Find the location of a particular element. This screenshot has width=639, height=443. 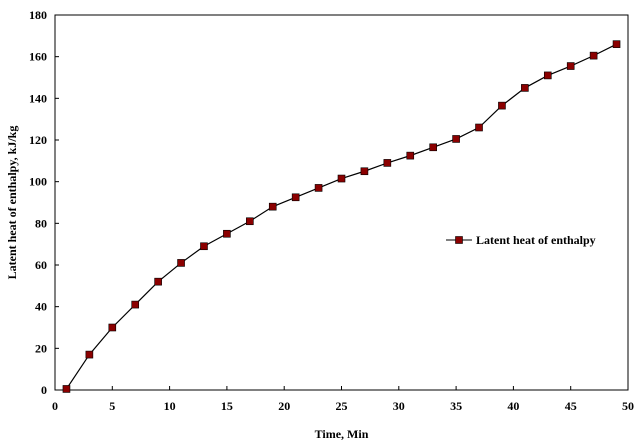

x-tick-label: 20 is located at coordinates (284, 406).